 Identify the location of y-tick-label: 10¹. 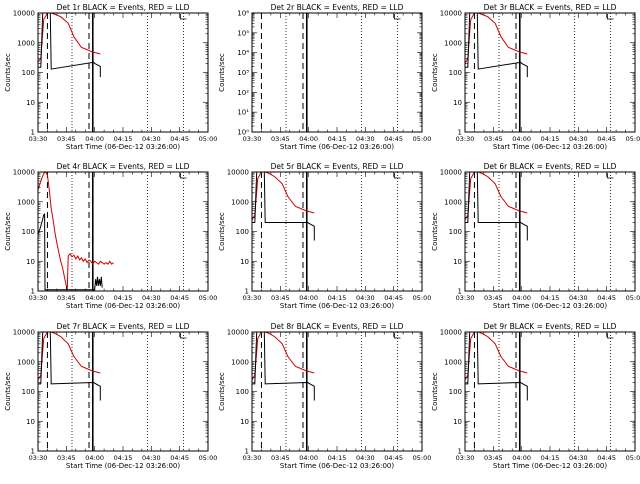
(243, 113).